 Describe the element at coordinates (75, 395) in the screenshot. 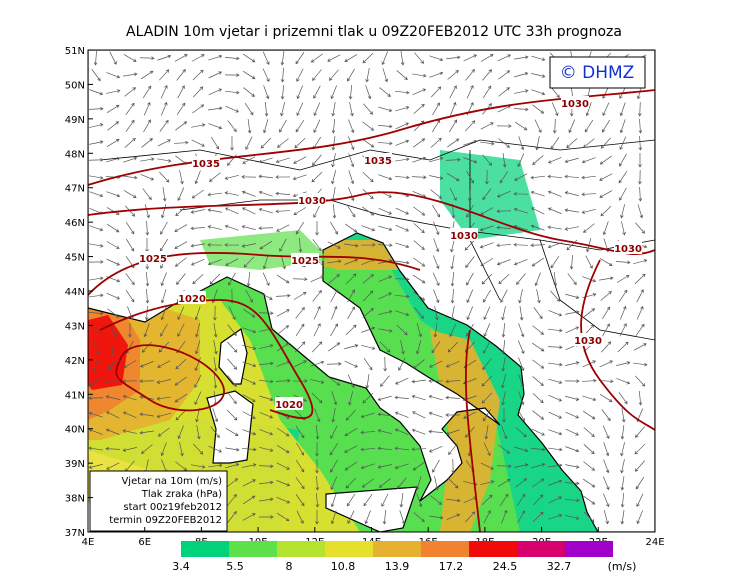

I see `lat-label: 41N` at that location.